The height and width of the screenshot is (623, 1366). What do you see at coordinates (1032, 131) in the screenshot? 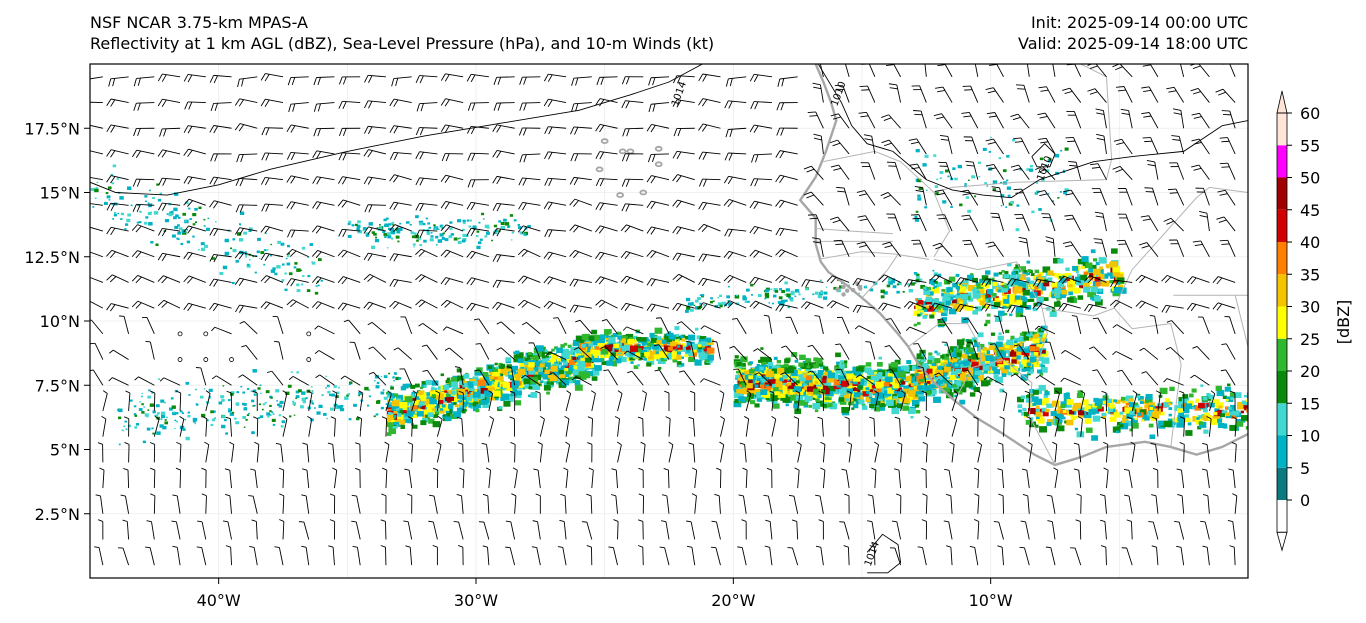
I see `isobar` at bounding box center [1032, 131].